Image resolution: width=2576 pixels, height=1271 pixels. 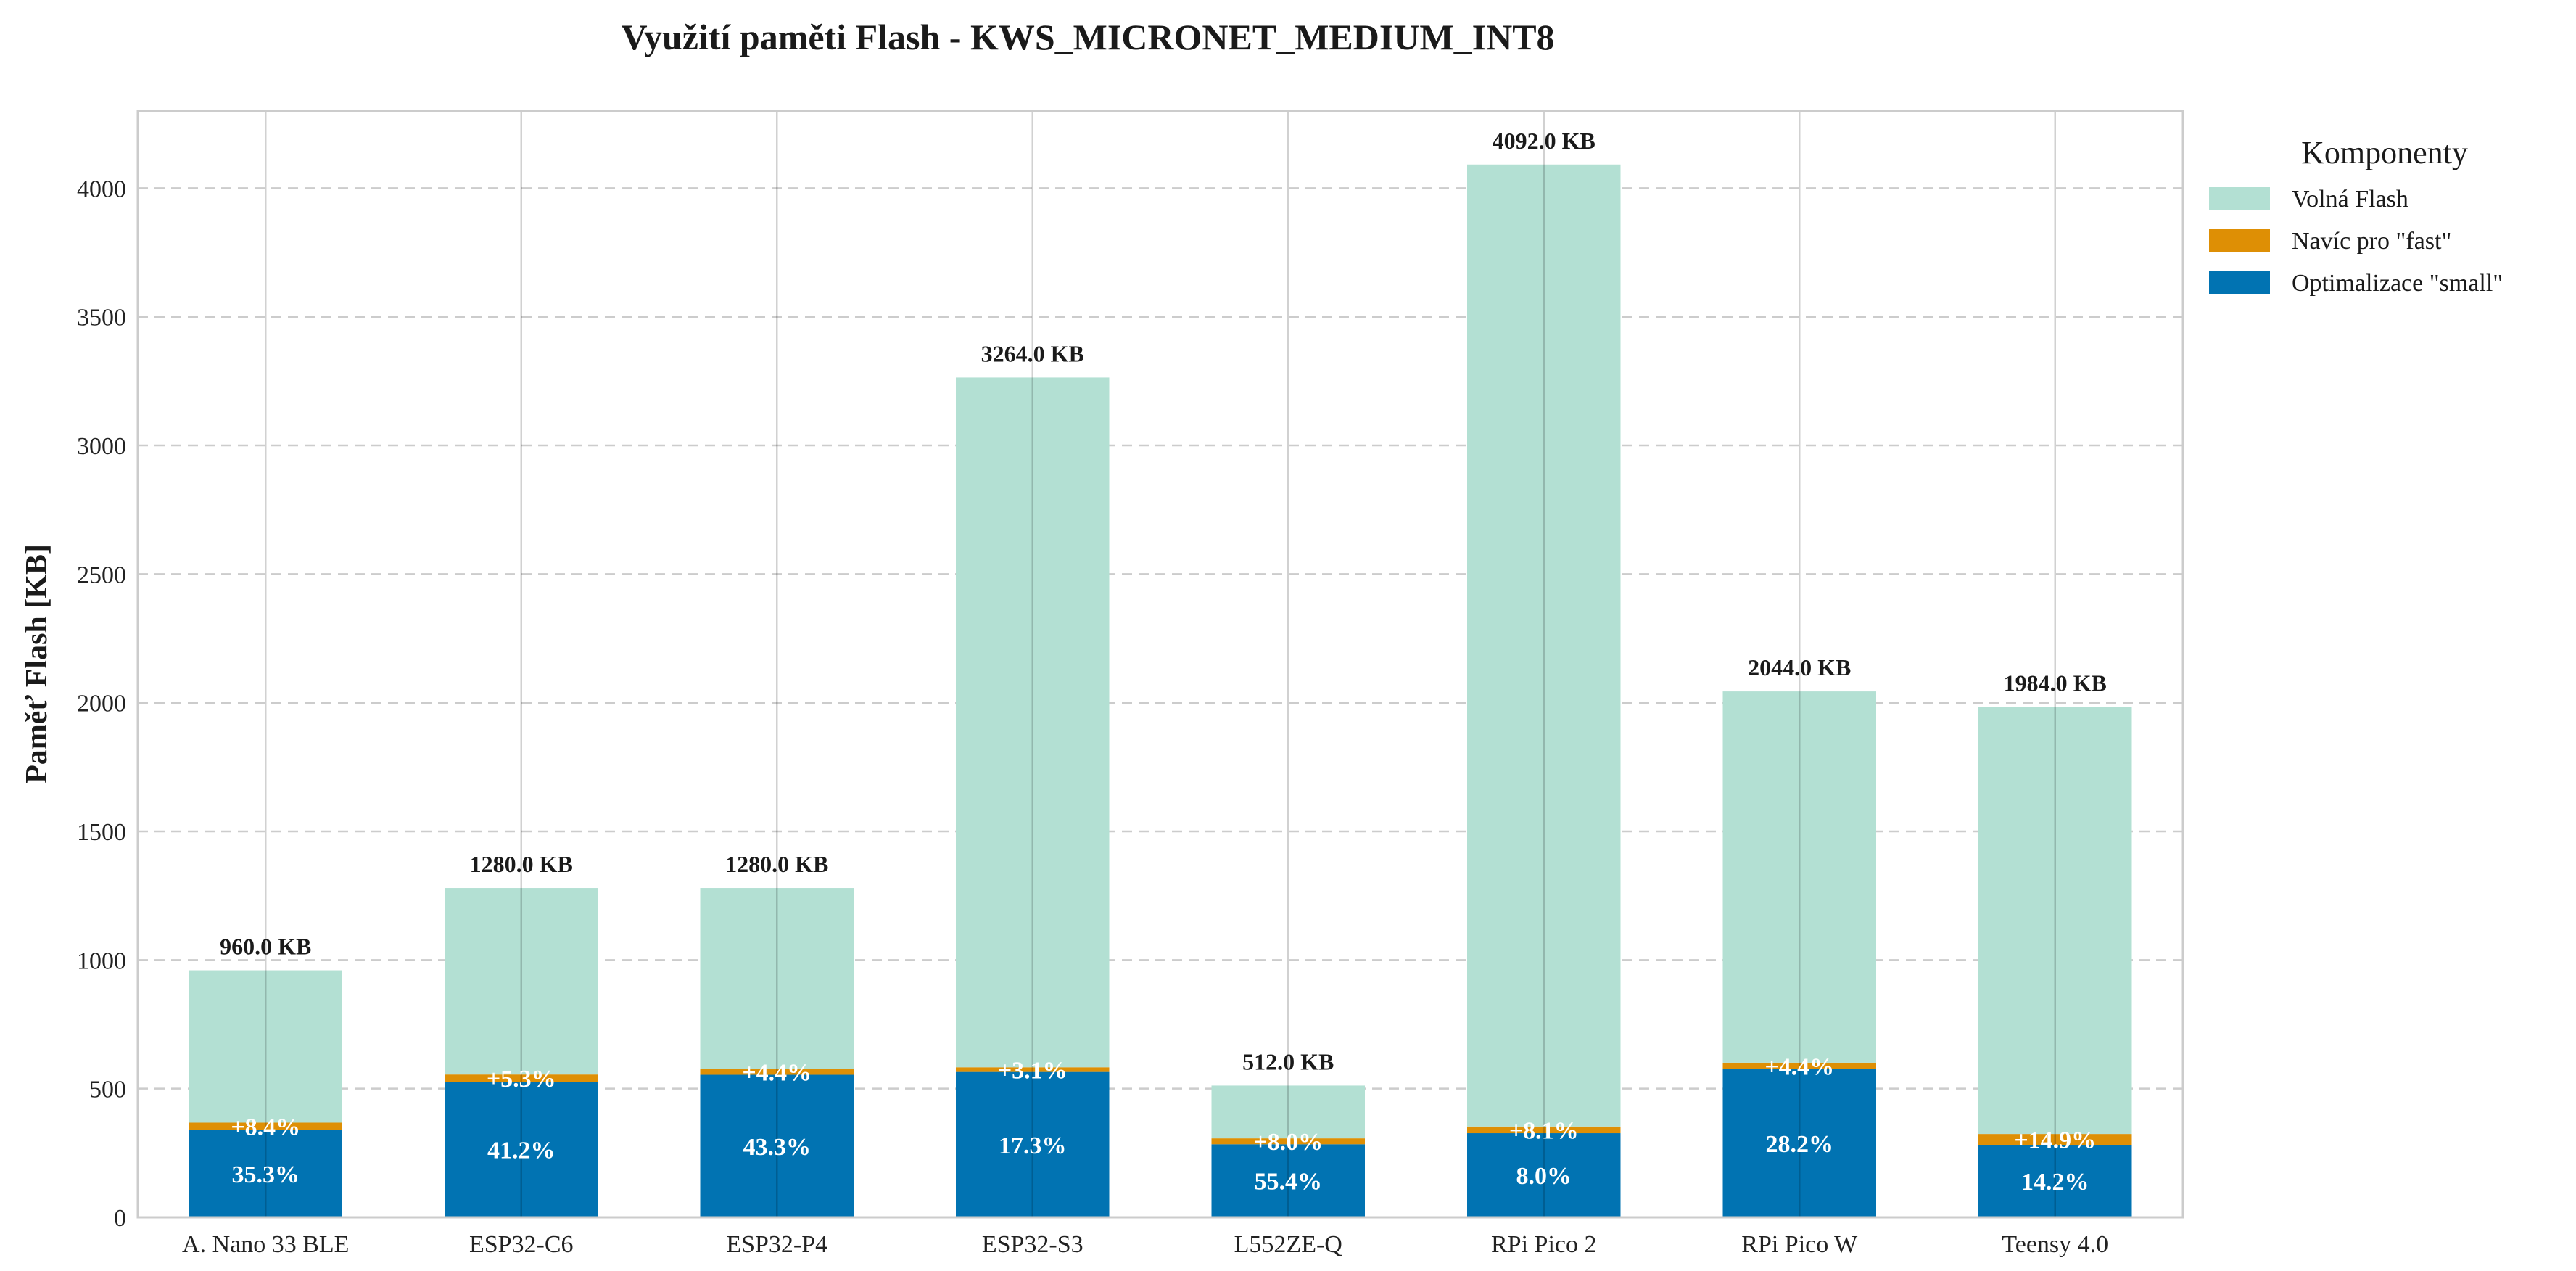 I want to click on total-label: 4092.0 KB, so click(x=1544, y=141).